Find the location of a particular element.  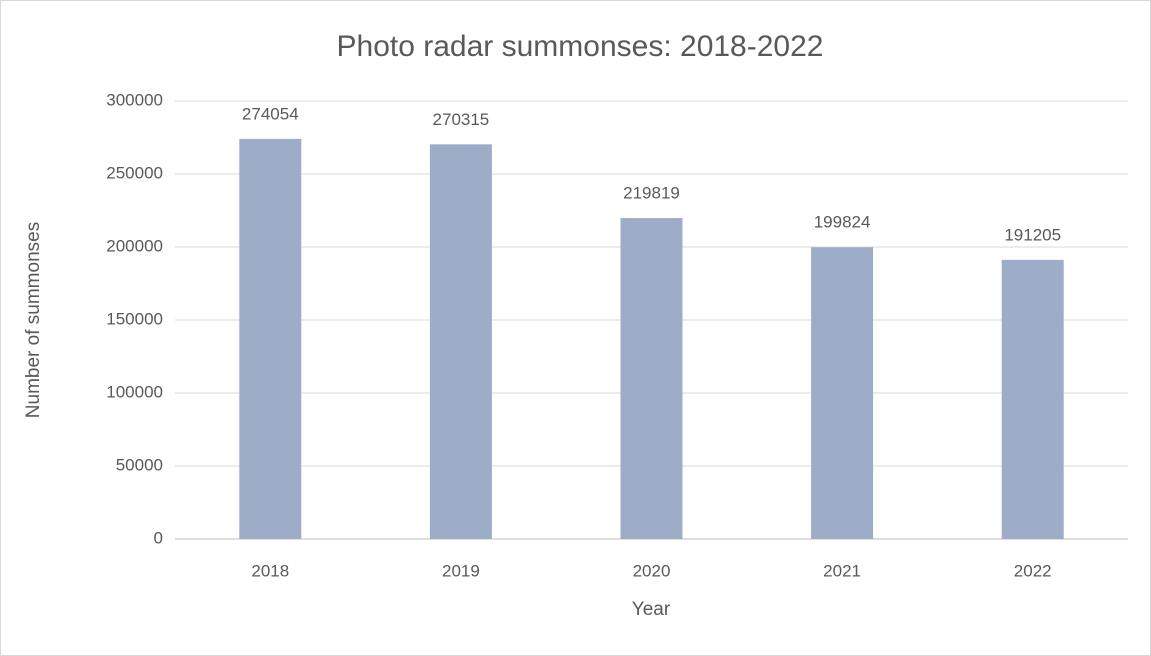

y-axis-title: Number of summonses is located at coordinates (33, 320).